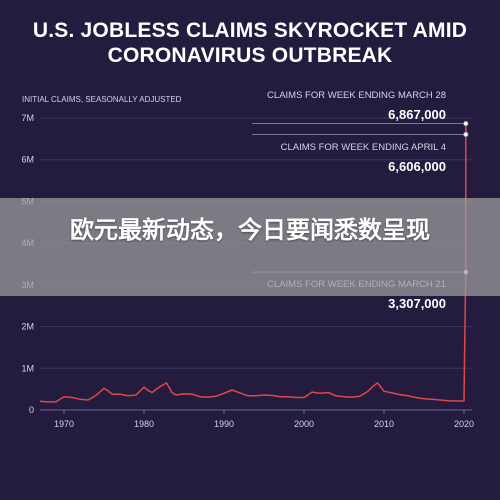  What do you see at coordinates (27, 118) in the screenshot?
I see `y-tick-label: 7M` at bounding box center [27, 118].